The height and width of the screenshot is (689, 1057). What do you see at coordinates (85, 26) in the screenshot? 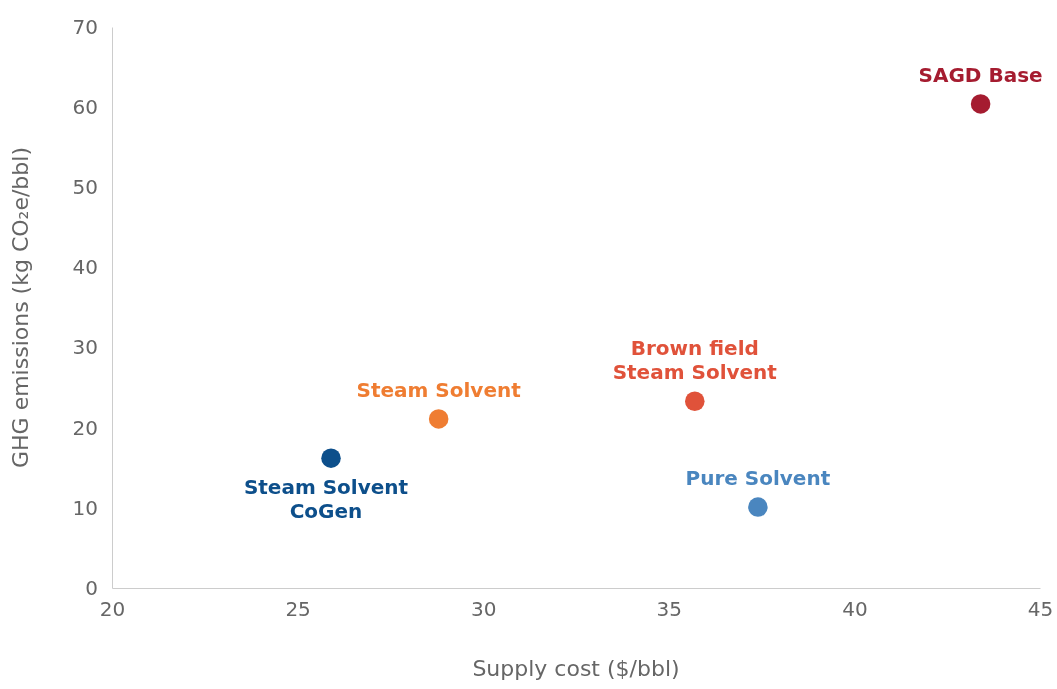
I see `y-tick-label: 70` at bounding box center [85, 26].